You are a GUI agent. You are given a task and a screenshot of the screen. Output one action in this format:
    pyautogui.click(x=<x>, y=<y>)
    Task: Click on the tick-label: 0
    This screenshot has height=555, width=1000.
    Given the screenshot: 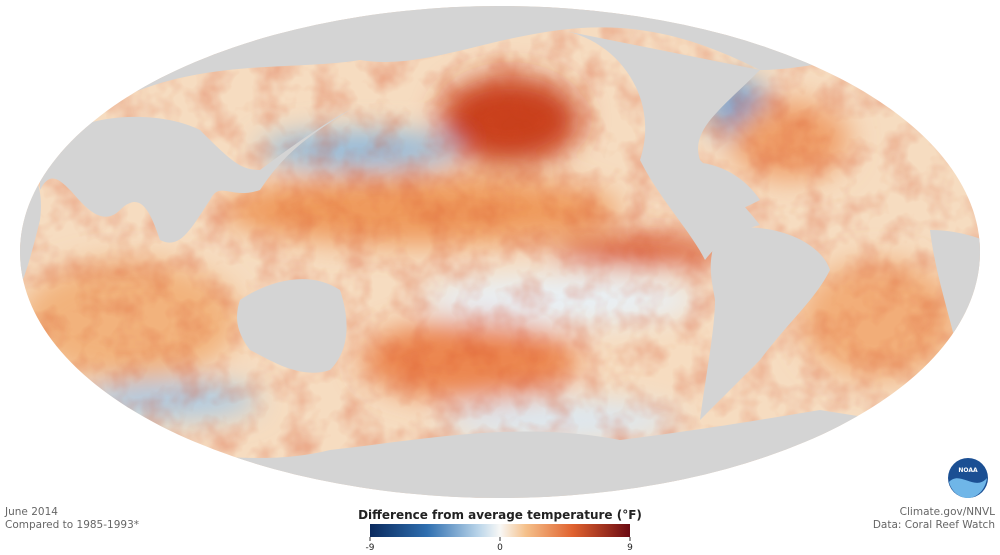 What is the action you would take?
    pyautogui.click(x=500, y=548)
    